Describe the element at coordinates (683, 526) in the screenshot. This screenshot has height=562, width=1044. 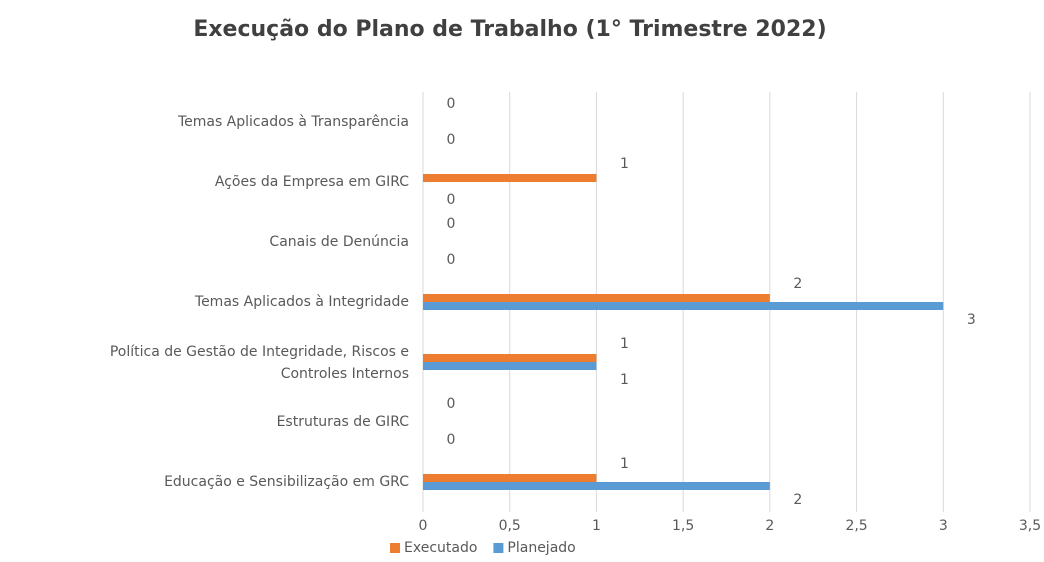
I see `x-tick-label: 1,5` at that location.